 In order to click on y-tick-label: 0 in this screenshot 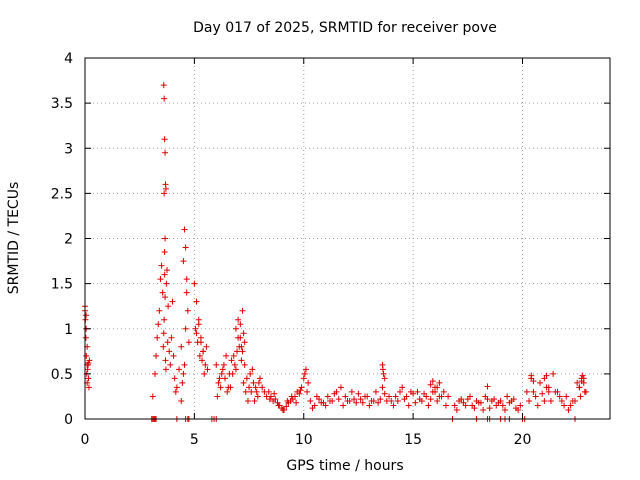, I will do `click(68, 420)`.